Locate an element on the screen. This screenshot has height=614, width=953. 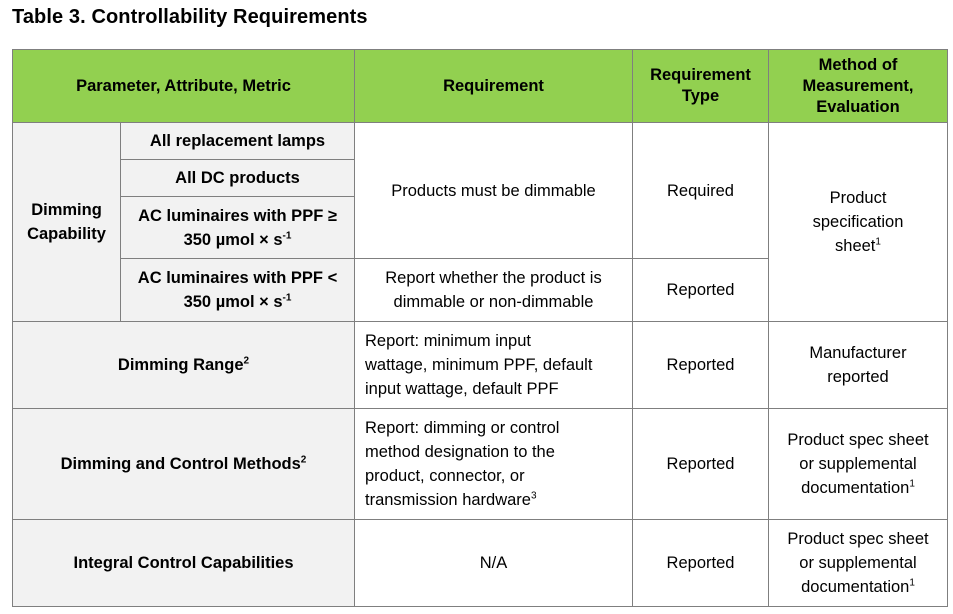
sub-all-dc-products: All DC products is located at coordinates (237, 178).